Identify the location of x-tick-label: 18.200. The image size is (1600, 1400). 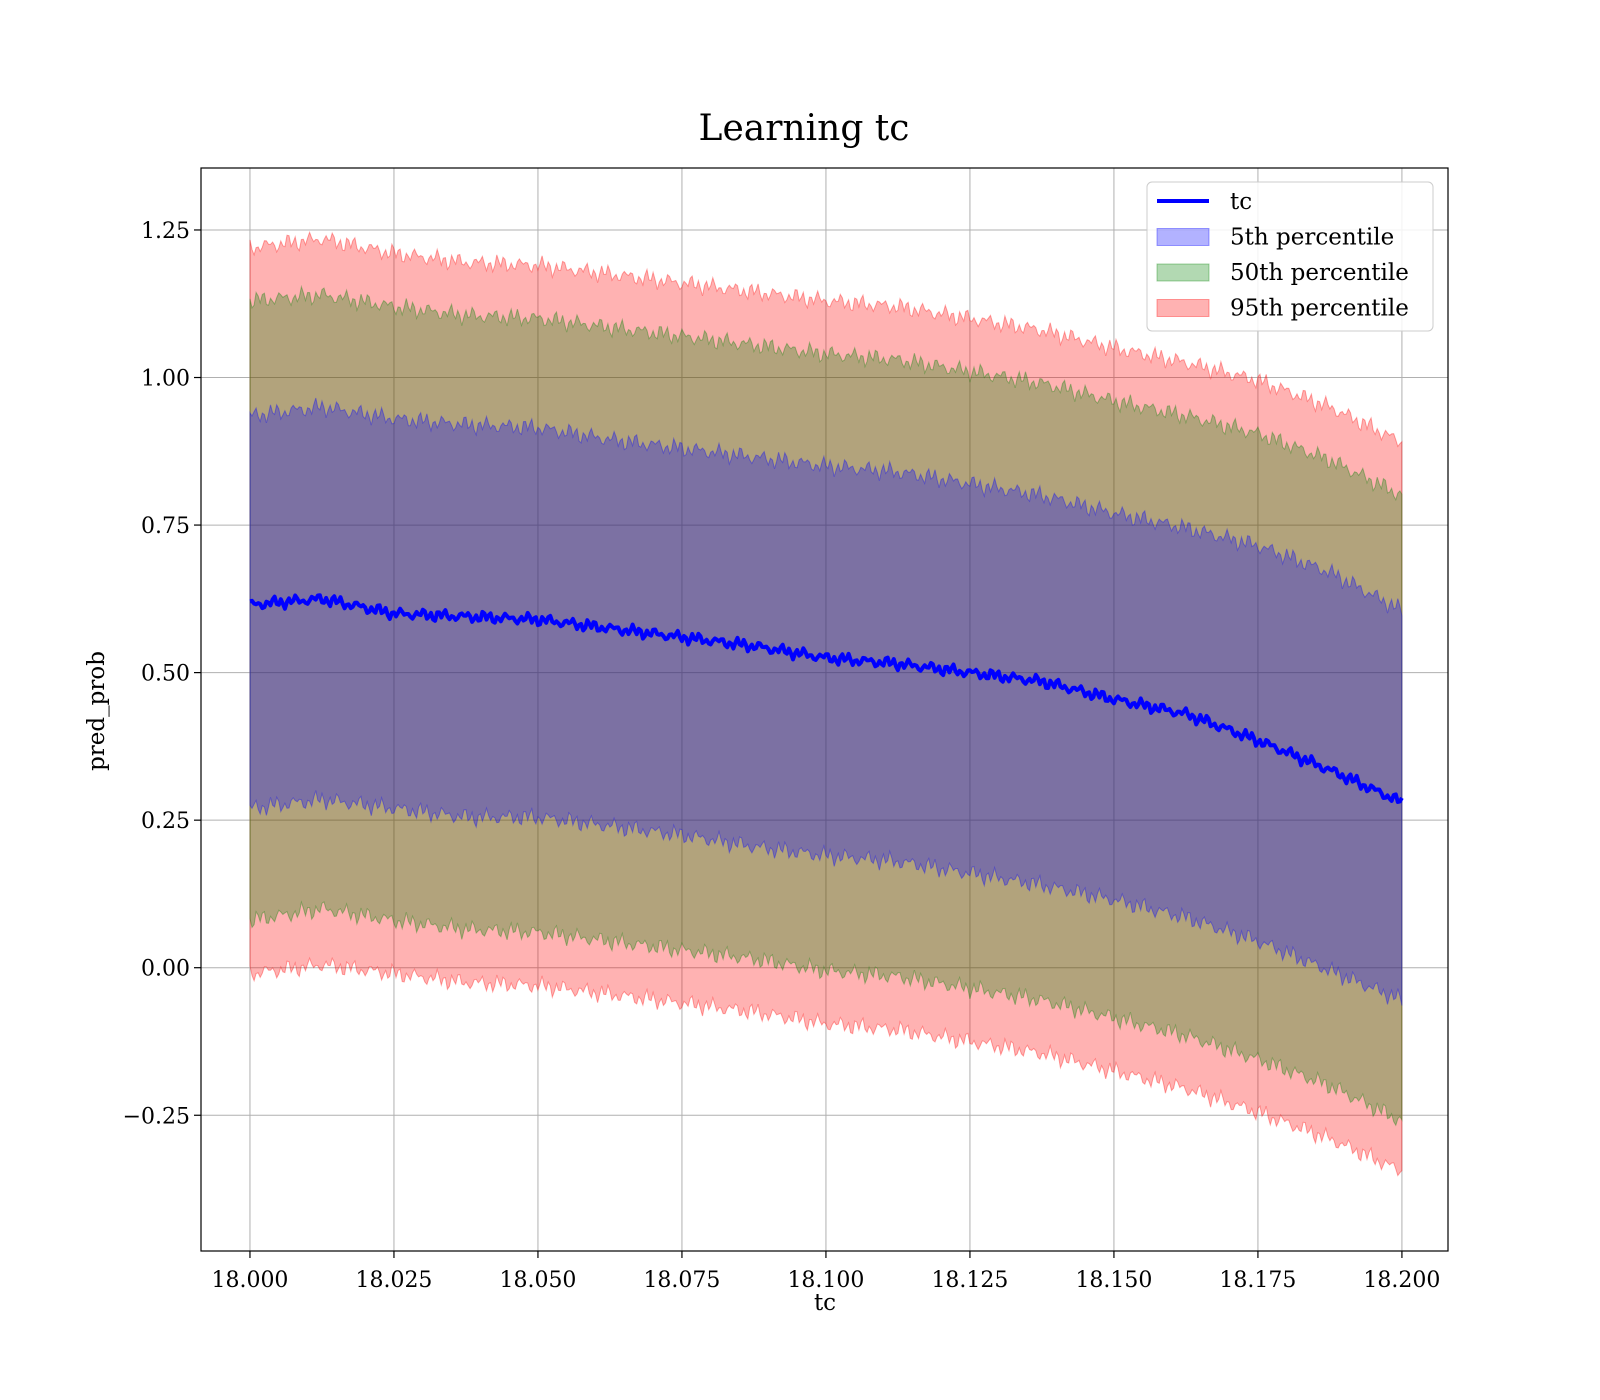
(1401, 1280).